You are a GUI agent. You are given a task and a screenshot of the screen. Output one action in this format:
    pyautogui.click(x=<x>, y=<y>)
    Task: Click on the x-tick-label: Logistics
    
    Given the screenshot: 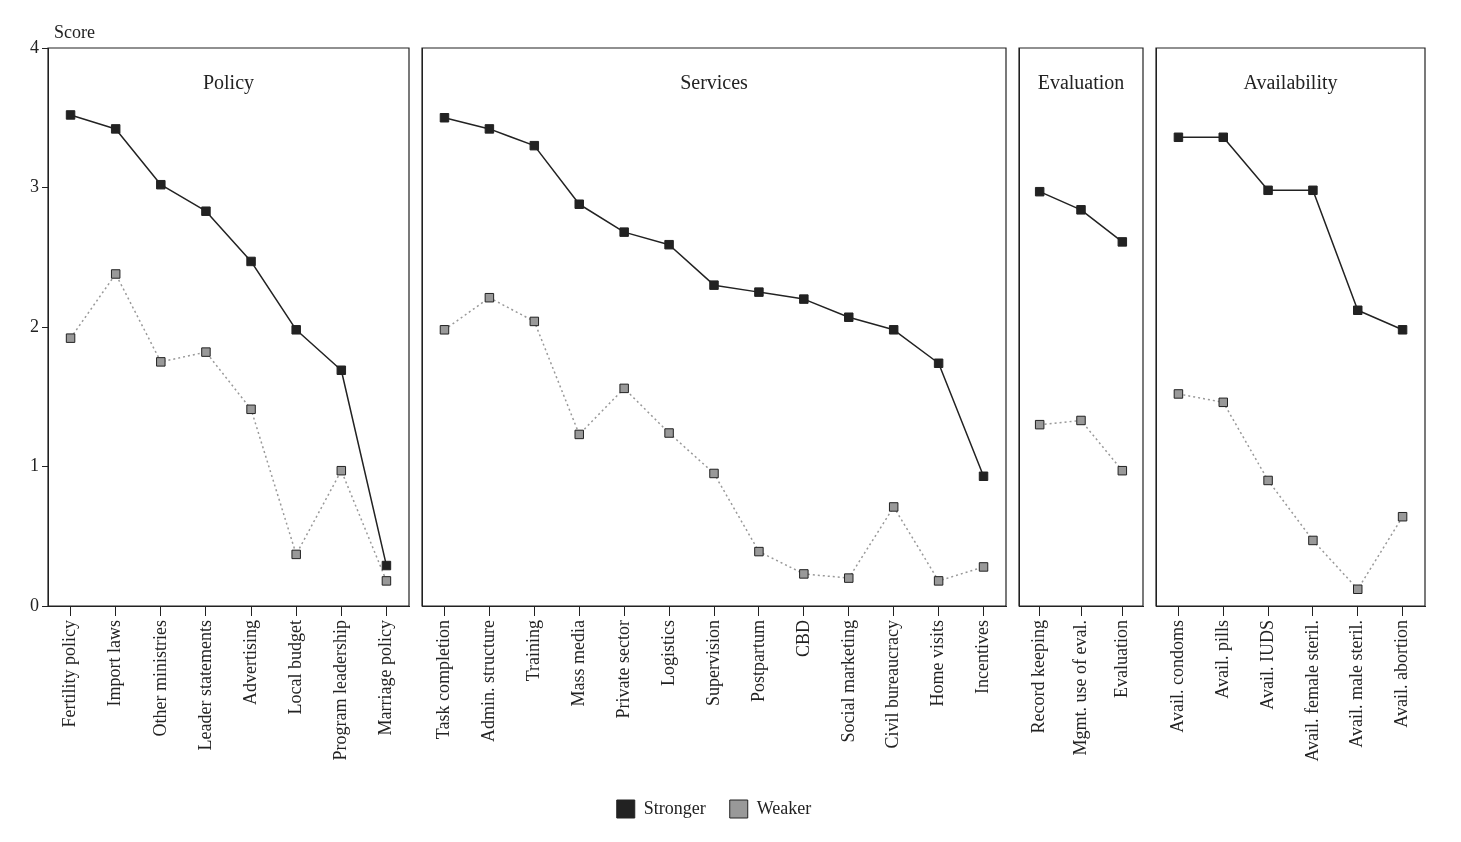 What is the action you would take?
    pyautogui.click(x=667, y=653)
    